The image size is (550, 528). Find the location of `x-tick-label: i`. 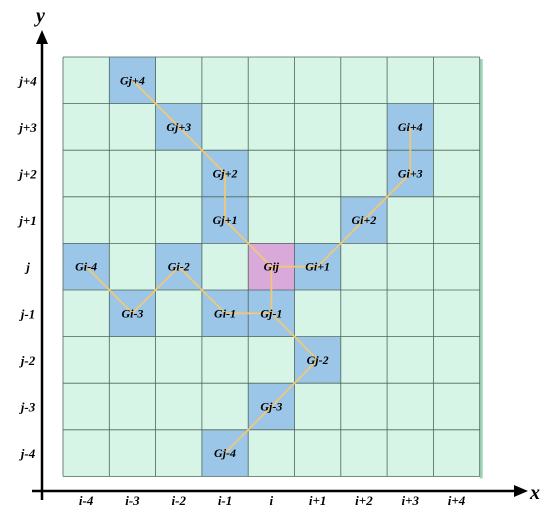

x-tick-label: i is located at coordinates (272, 500).